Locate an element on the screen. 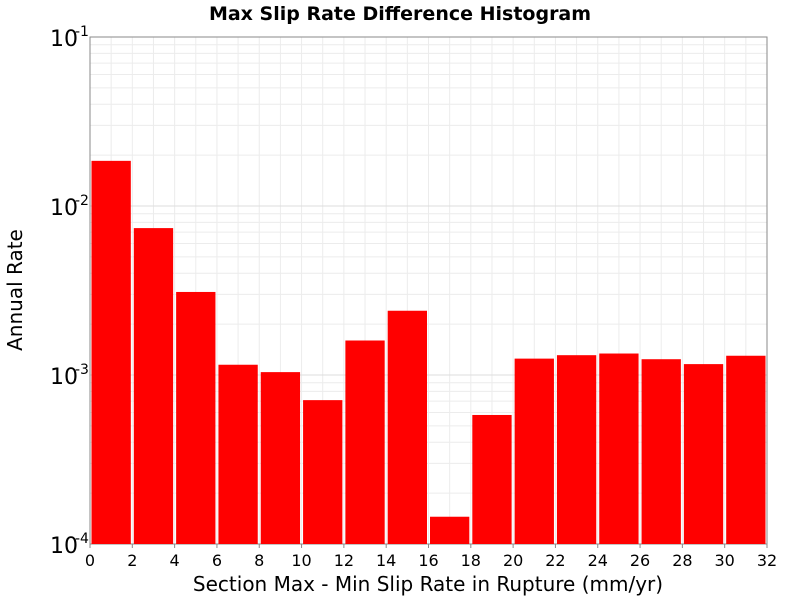 The width and height of the screenshot is (800, 604). y-tick-exponent: -3 is located at coordinates (82, 370).